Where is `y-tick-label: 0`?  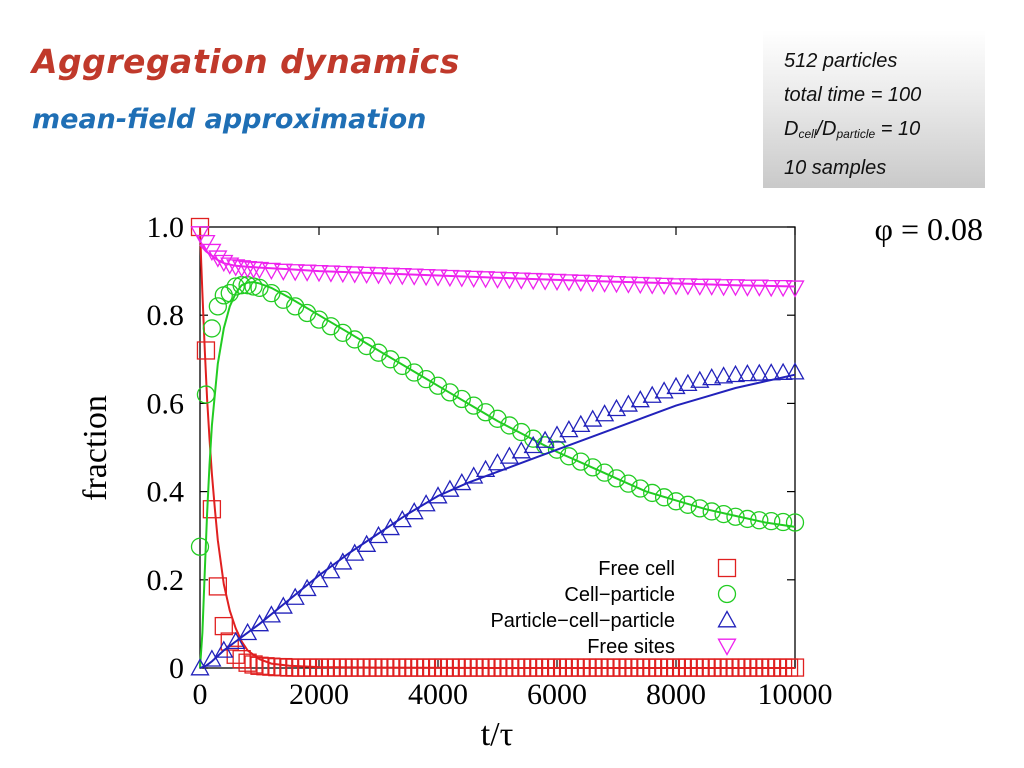 y-tick-label: 0 is located at coordinates (176, 668).